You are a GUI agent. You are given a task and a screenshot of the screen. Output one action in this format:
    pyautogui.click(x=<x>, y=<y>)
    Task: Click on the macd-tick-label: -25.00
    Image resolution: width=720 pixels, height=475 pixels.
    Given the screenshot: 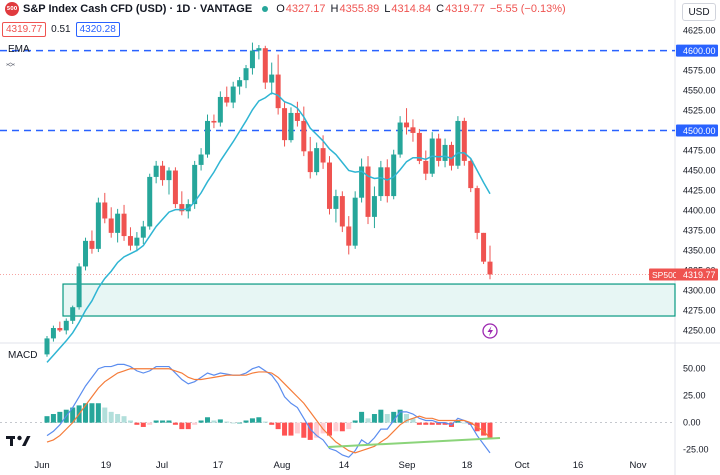 What is the action you would take?
    pyautogui.click(x=696, y=450)
    